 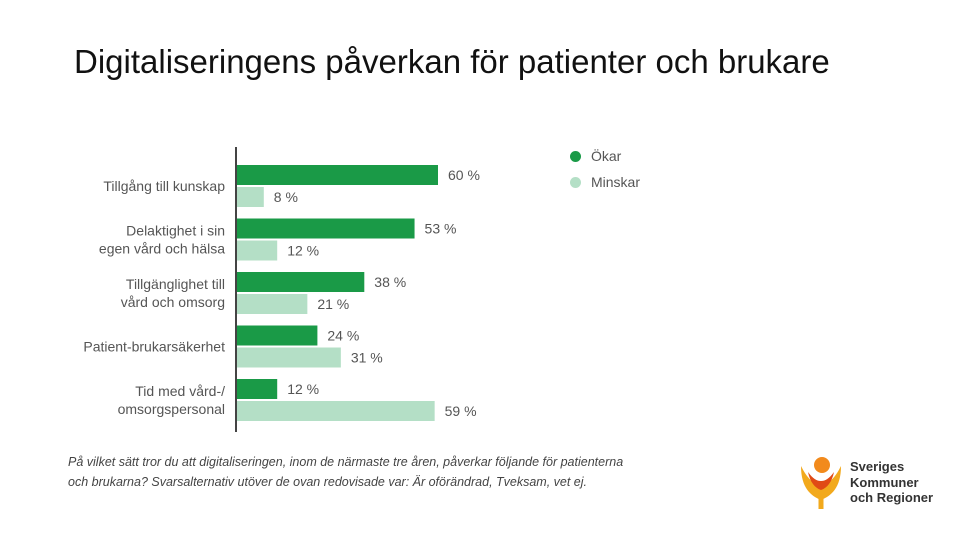 I want to click on skr-logo: Sveriges Kommuner och Regioner, so click(x=870, y=482).